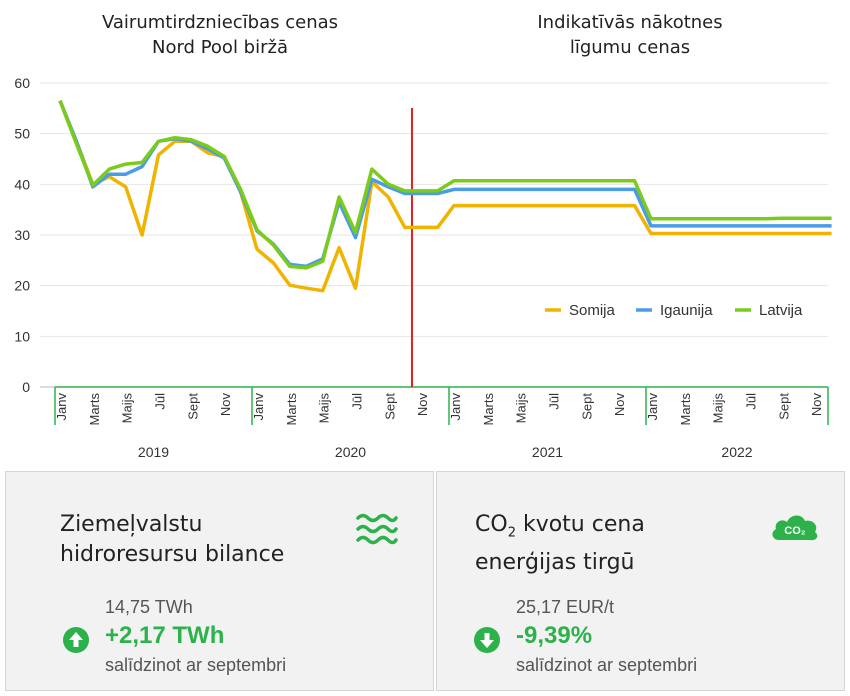 The width and height of the screenshot is (850, 696). I want to click on co2-panel-title: CO2 kvotu cena enerģijas tirgū, so click(560, 544).